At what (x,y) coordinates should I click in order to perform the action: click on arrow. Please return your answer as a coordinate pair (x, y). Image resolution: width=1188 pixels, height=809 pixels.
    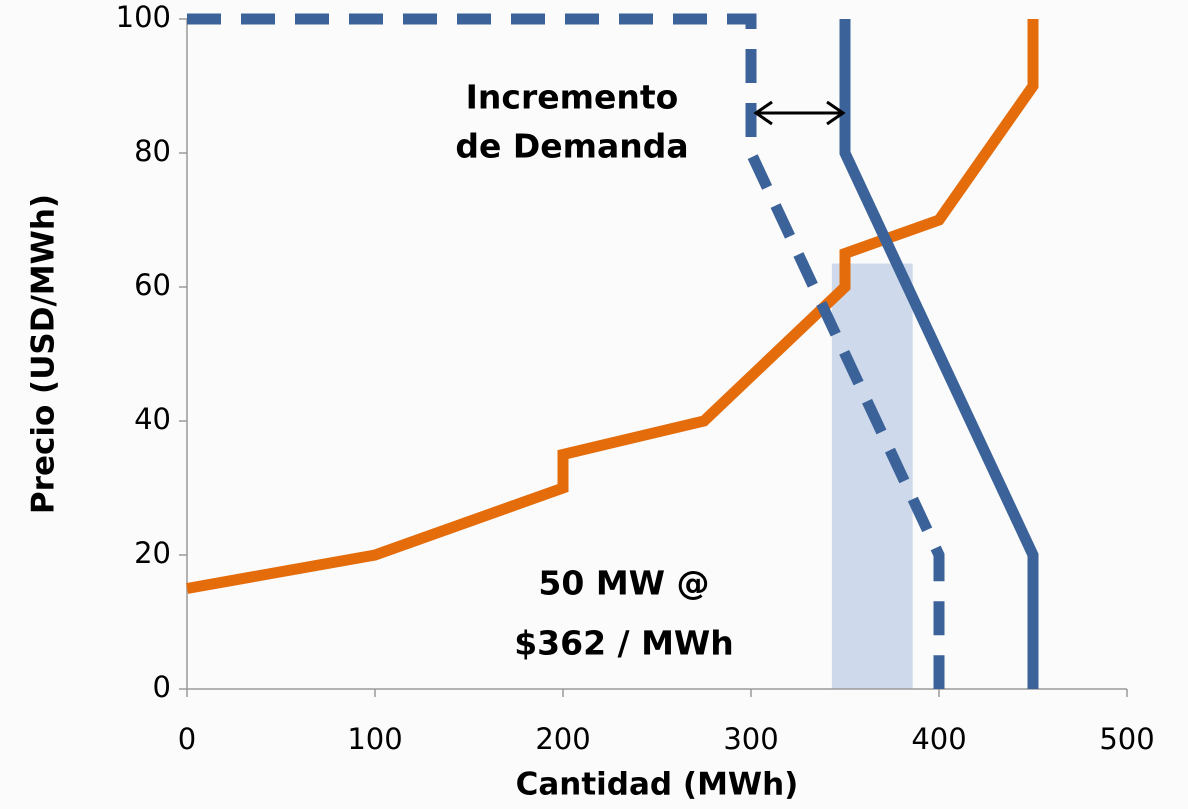
    Looking at the image, I should click on (799, 113).